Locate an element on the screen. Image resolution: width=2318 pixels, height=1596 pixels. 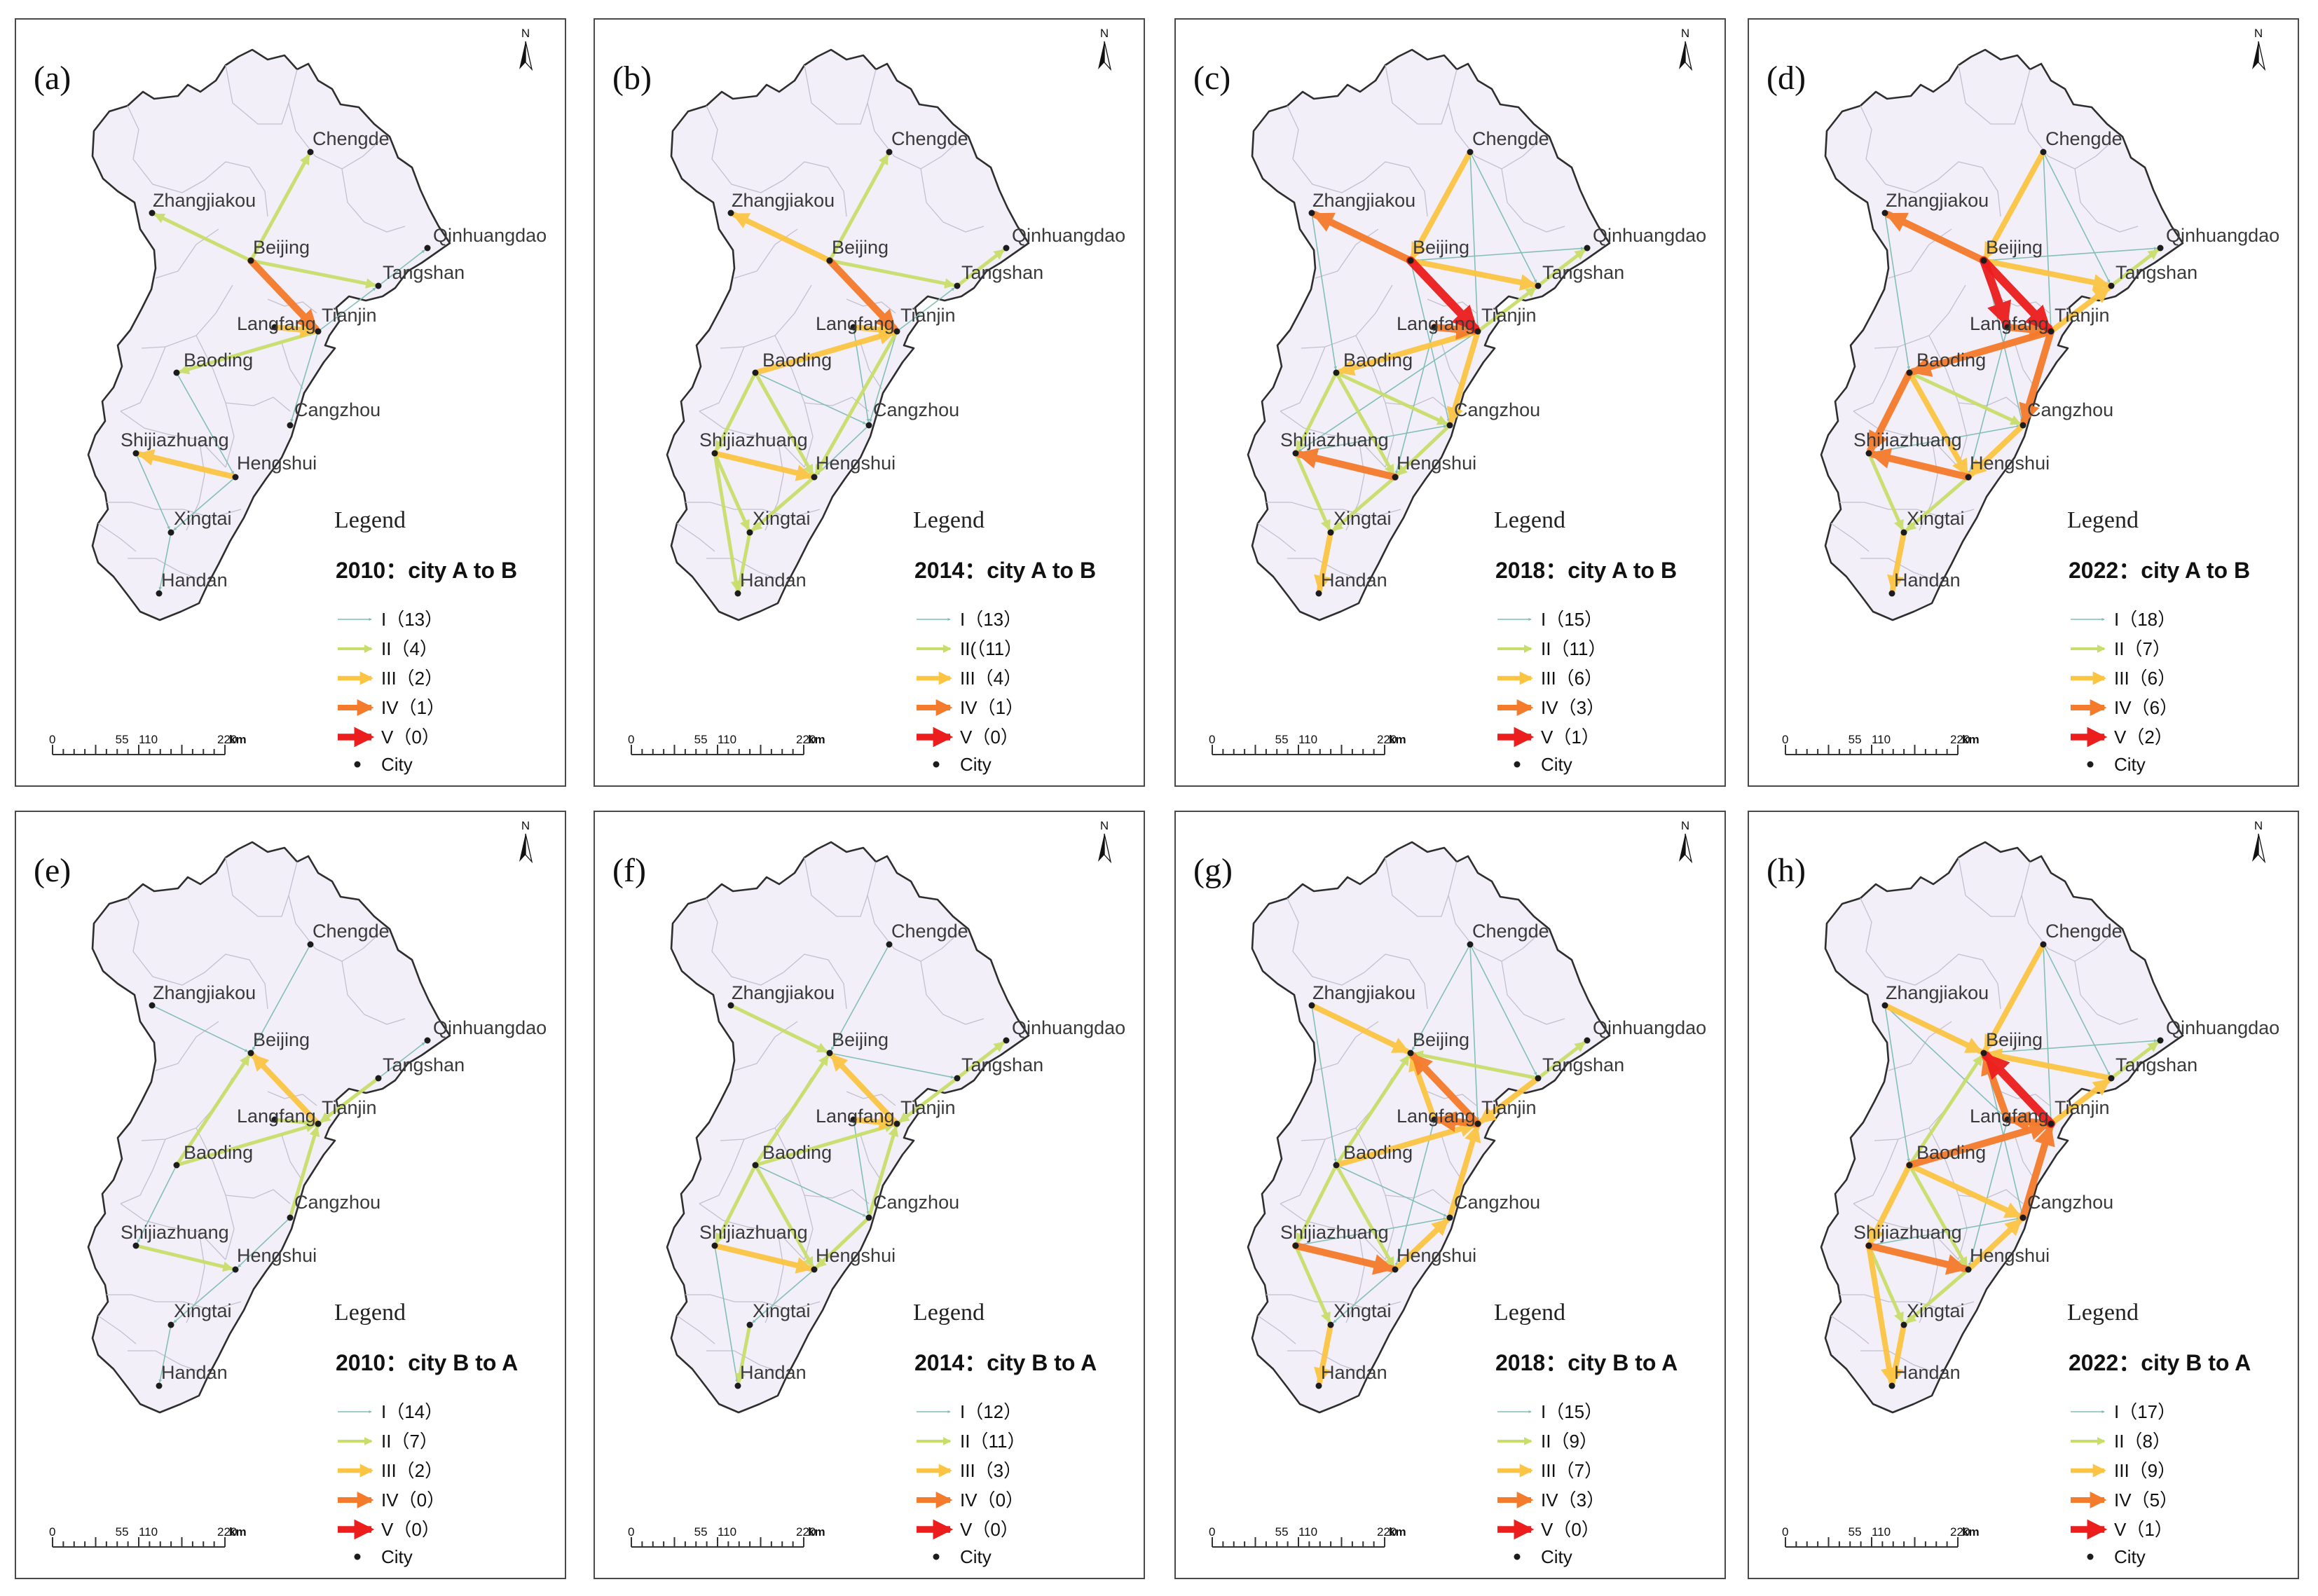
city-label-tangshan: Tangshan is located at coordinates (1583, 272).